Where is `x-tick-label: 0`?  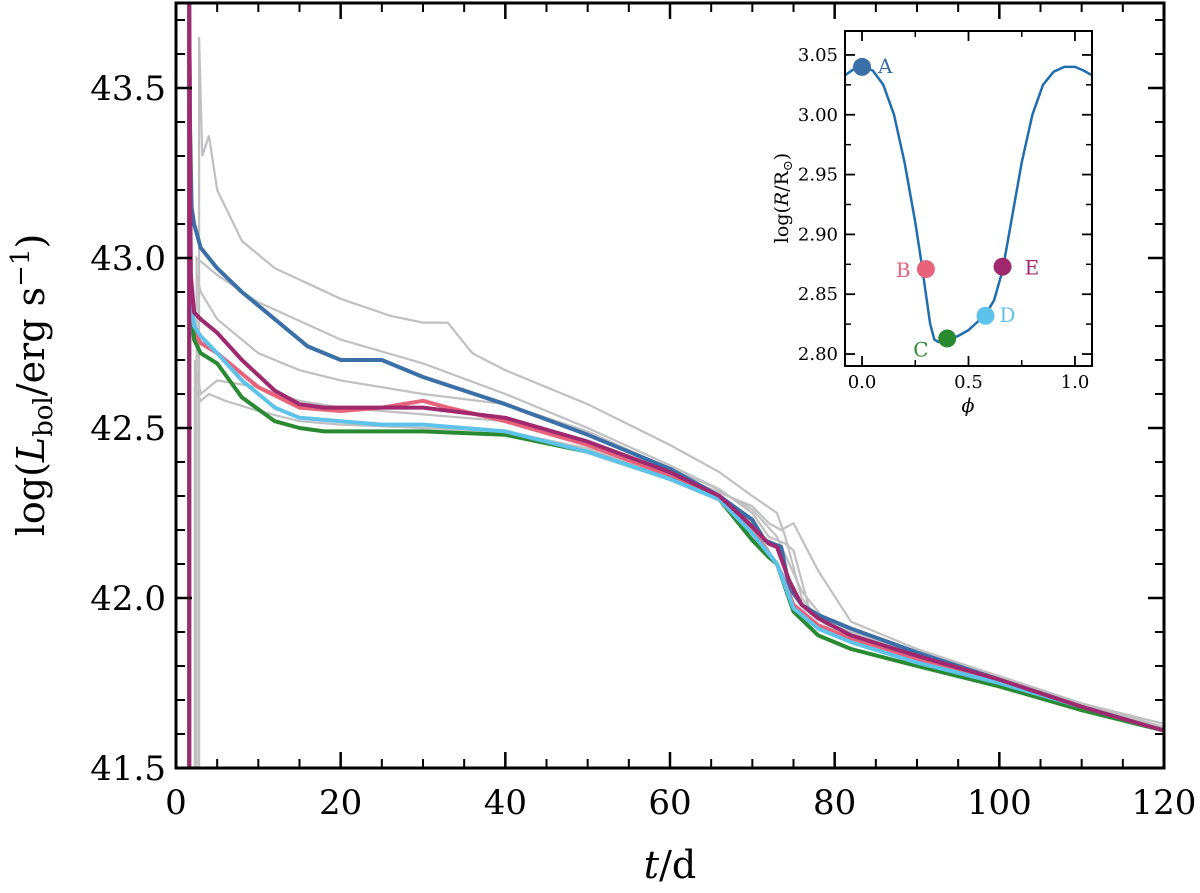 x-tick-label: 0 is located at coordinates (176, 803).